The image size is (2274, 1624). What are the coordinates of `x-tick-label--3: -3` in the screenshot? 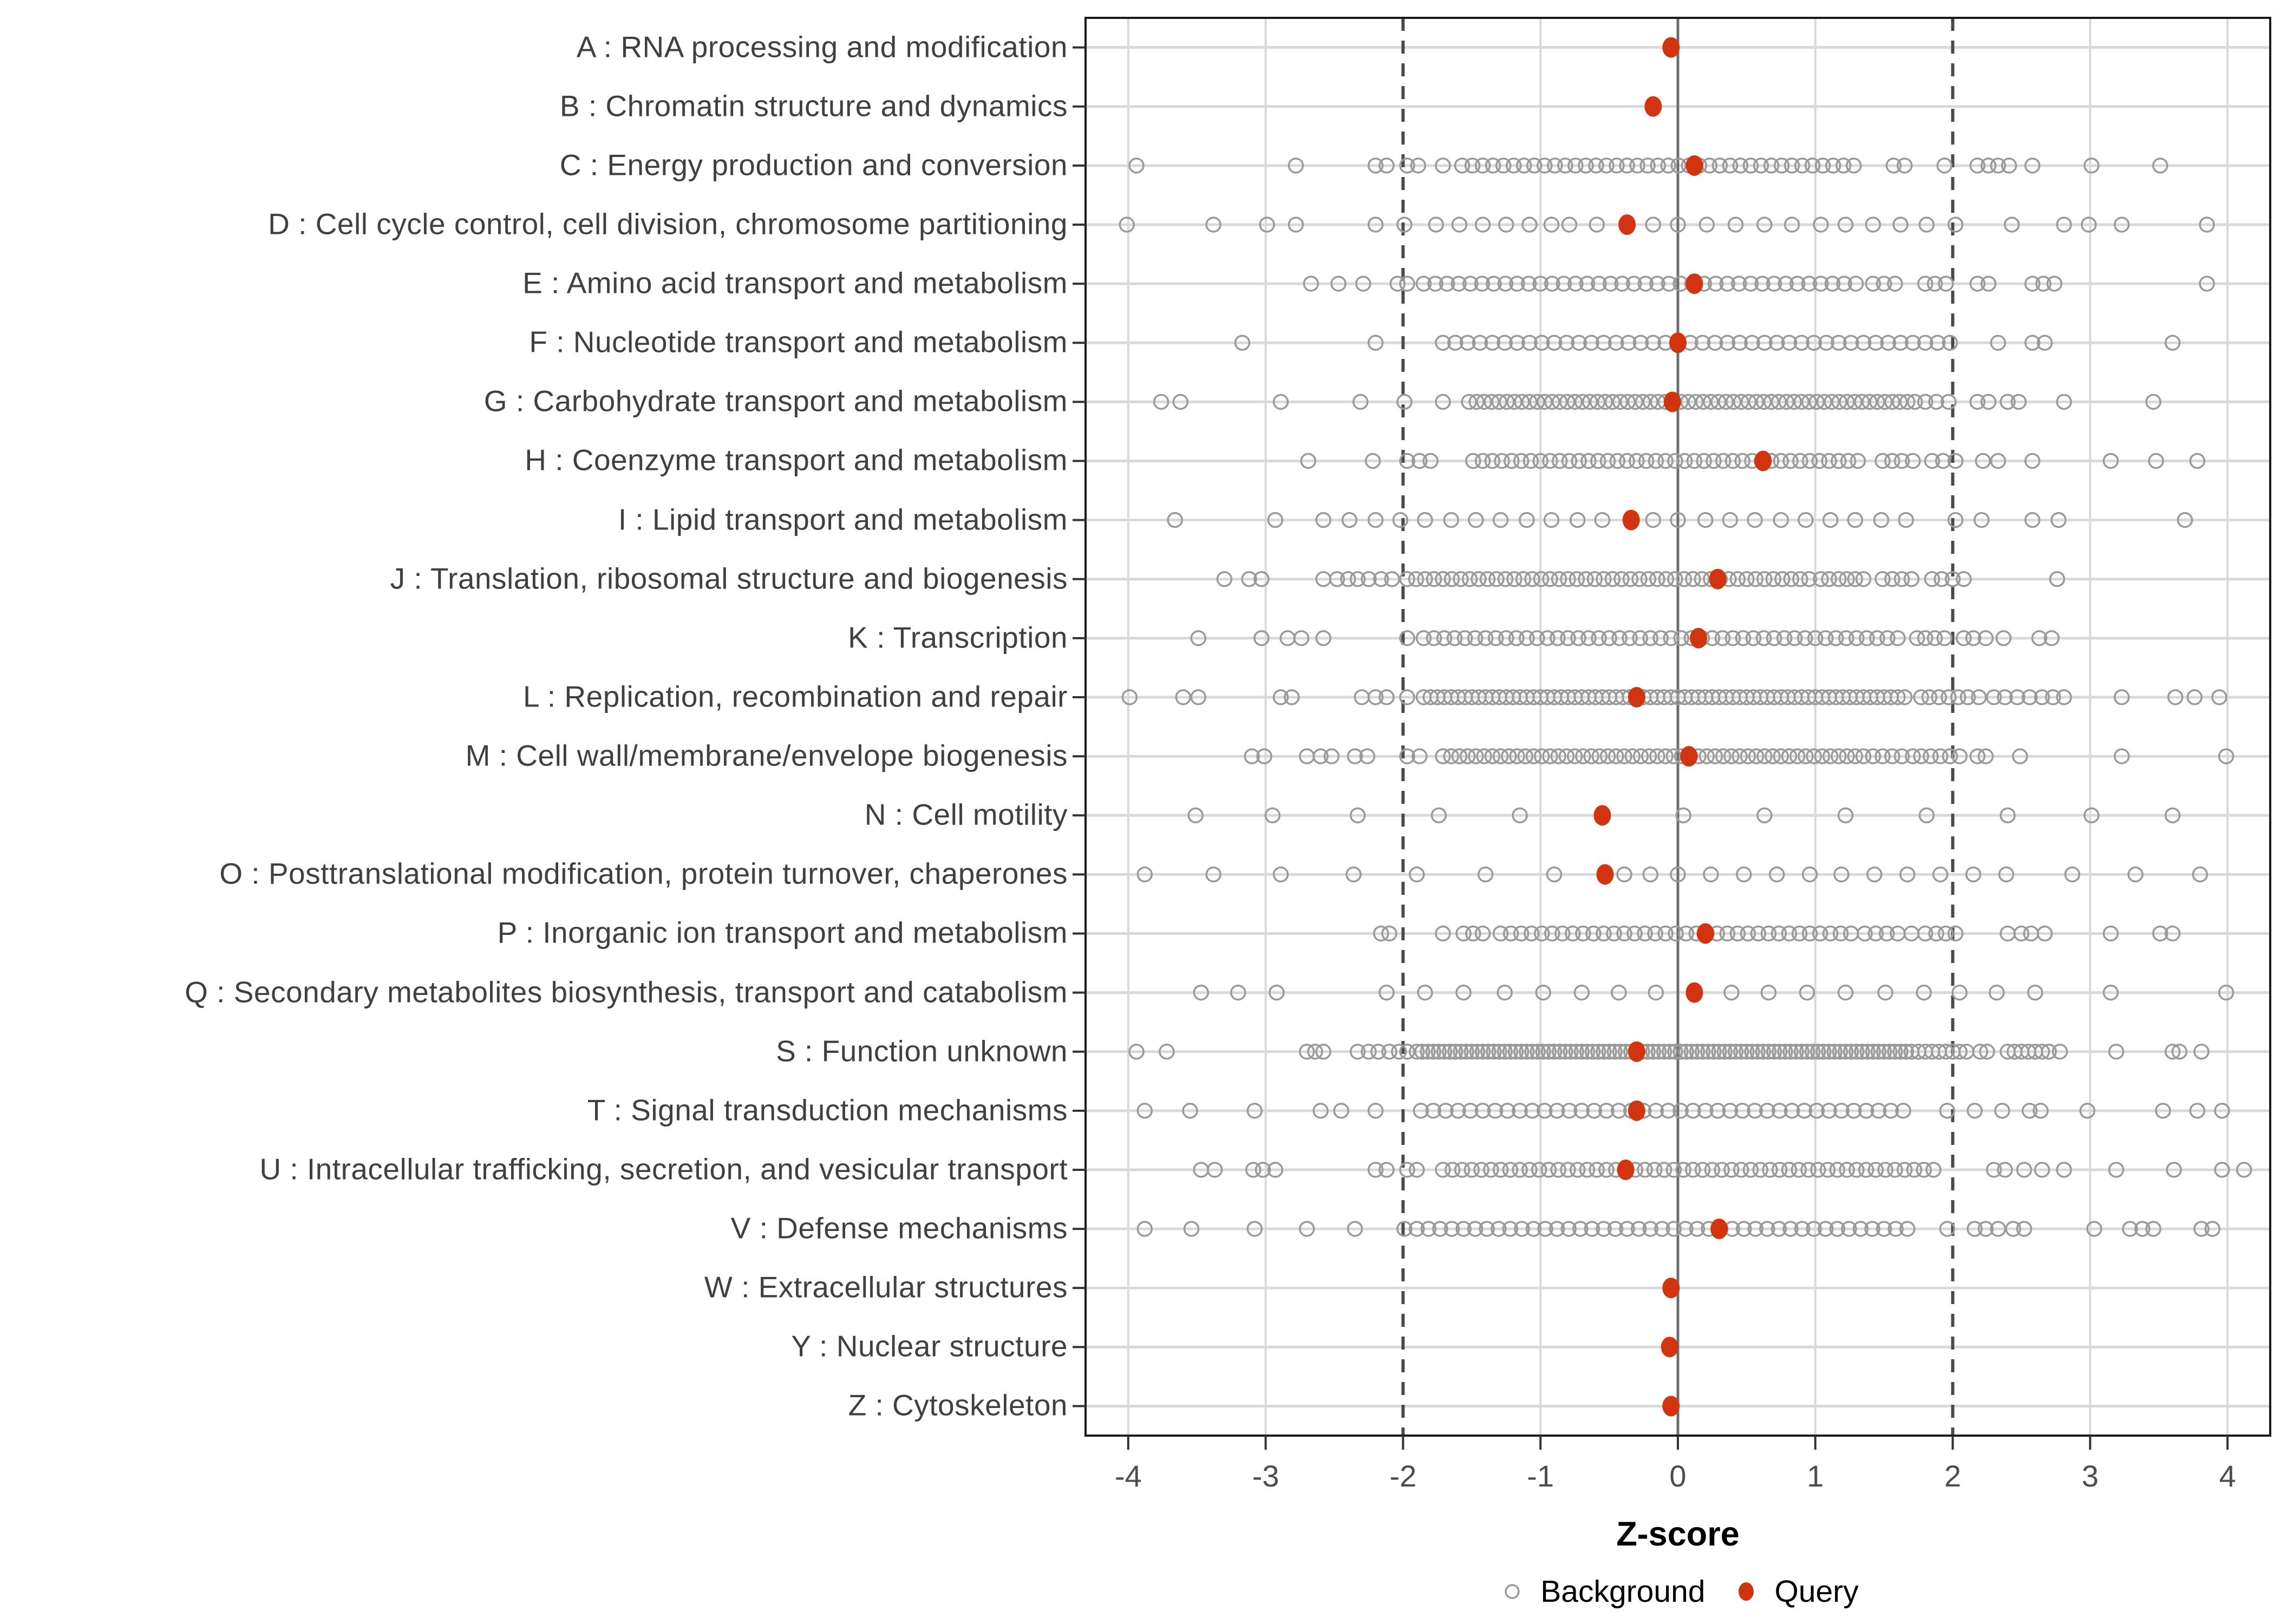 It's located at (1265, 1476).